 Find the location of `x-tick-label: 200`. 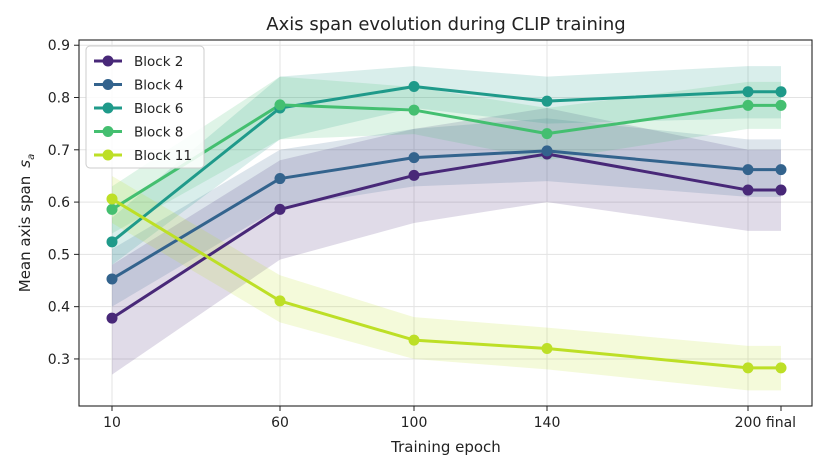

x-tick-label: 200 is located at coordinates (748, 423).